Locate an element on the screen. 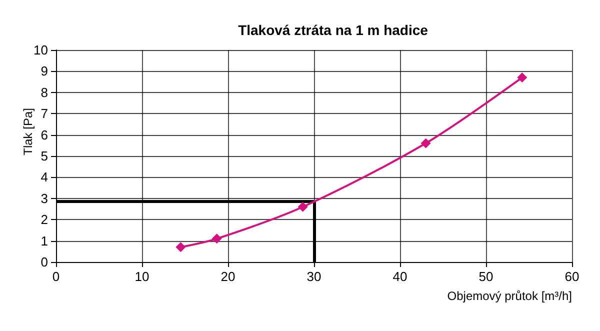  y-tick-label: 10 is located at coordinates (41, 50).